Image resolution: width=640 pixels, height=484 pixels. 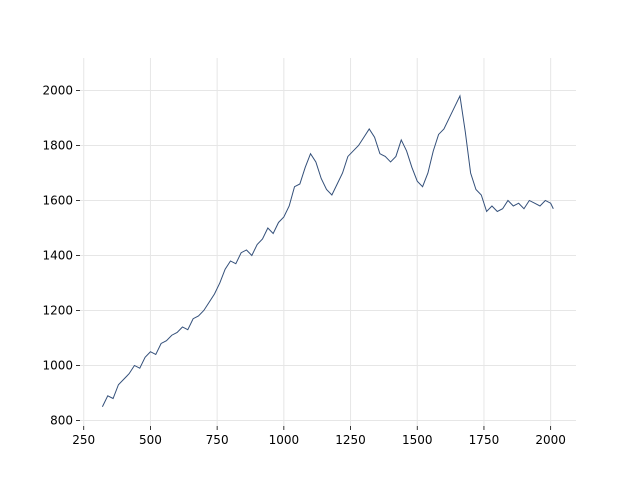 What do you see at coordinates (284, 440) in the screenshot?
I see `x-tick-label: 1000` at bounding box center [284, 440].